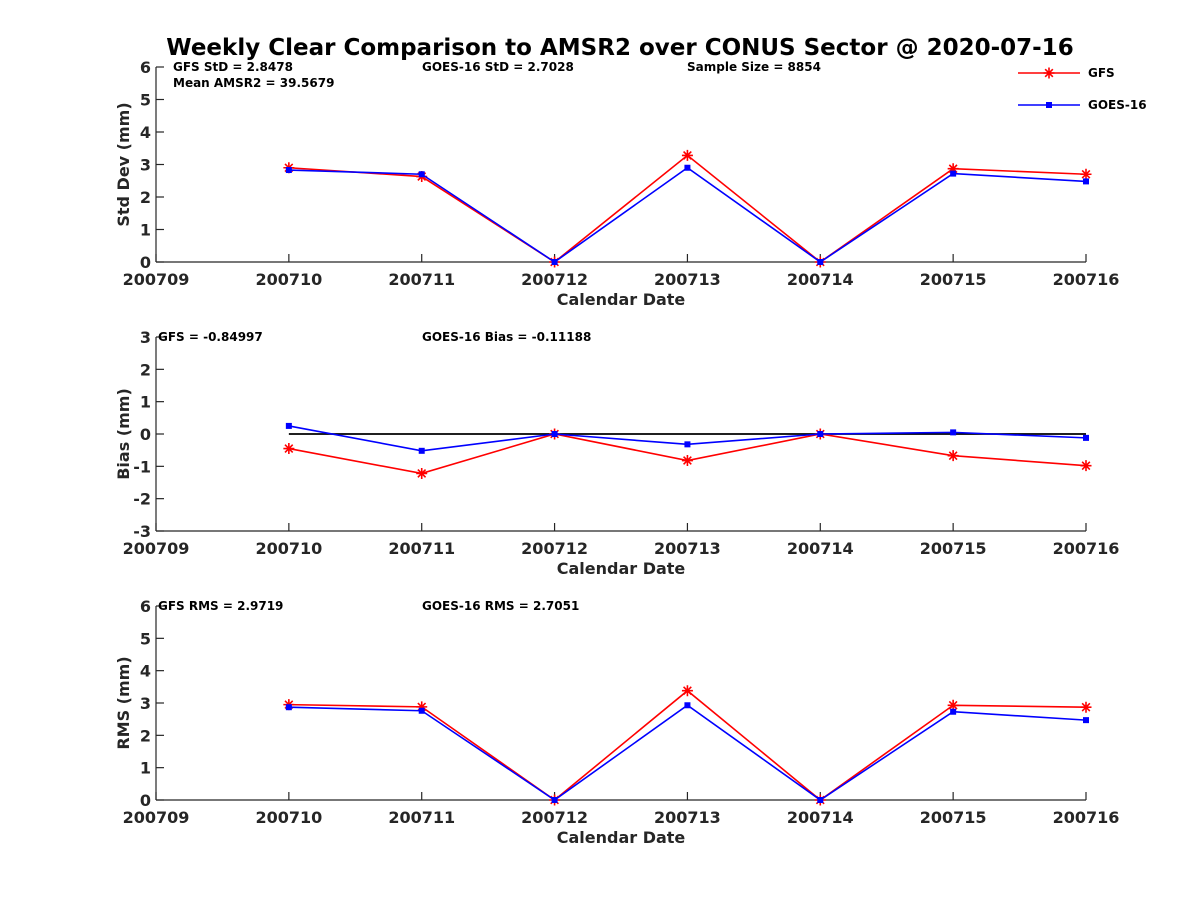  What do you see at coordinates (1082, 89) in the screenshot?
I see `legend: GFS GOES-16` at bounding box center [1082, 89].